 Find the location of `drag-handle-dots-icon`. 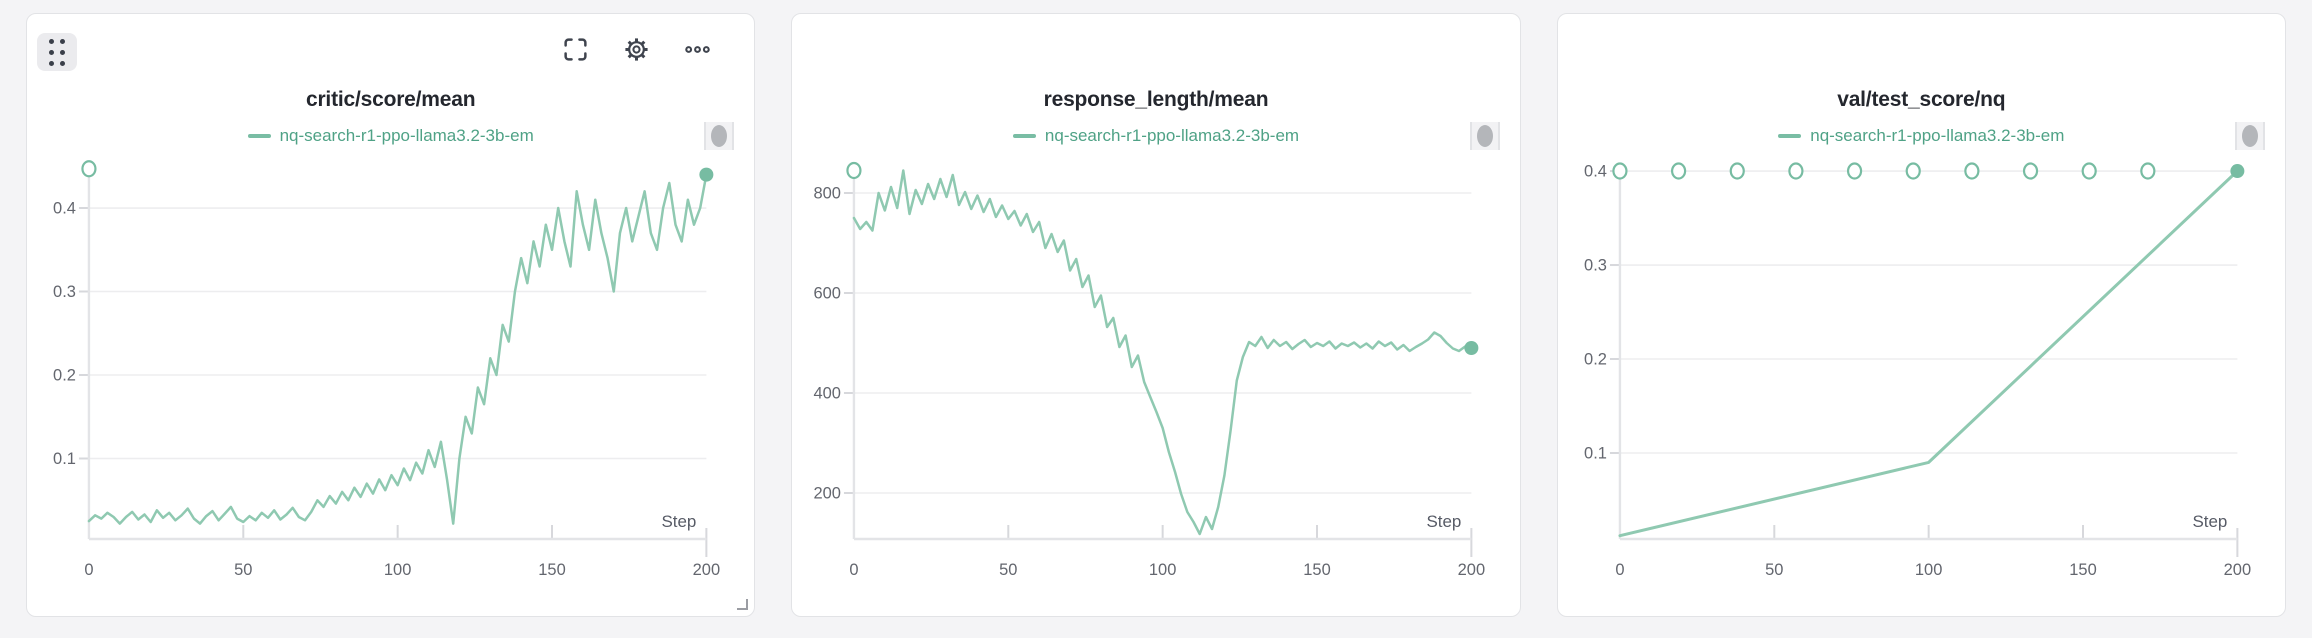

drag-handle-dots-icon is located at coordinates (51, 41).